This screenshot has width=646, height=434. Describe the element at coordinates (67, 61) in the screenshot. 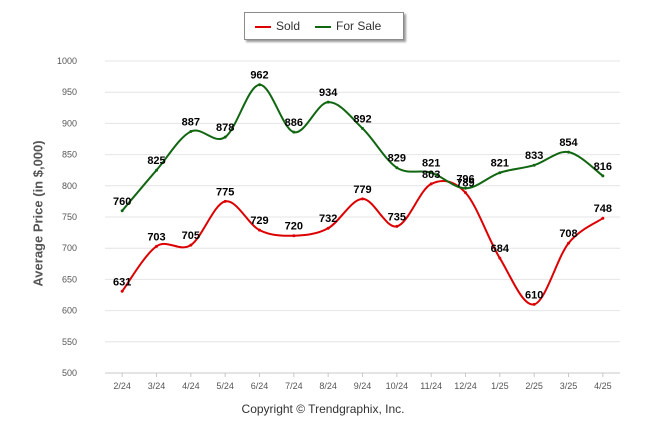

I see `y-tick-1000: 1000` at that location.